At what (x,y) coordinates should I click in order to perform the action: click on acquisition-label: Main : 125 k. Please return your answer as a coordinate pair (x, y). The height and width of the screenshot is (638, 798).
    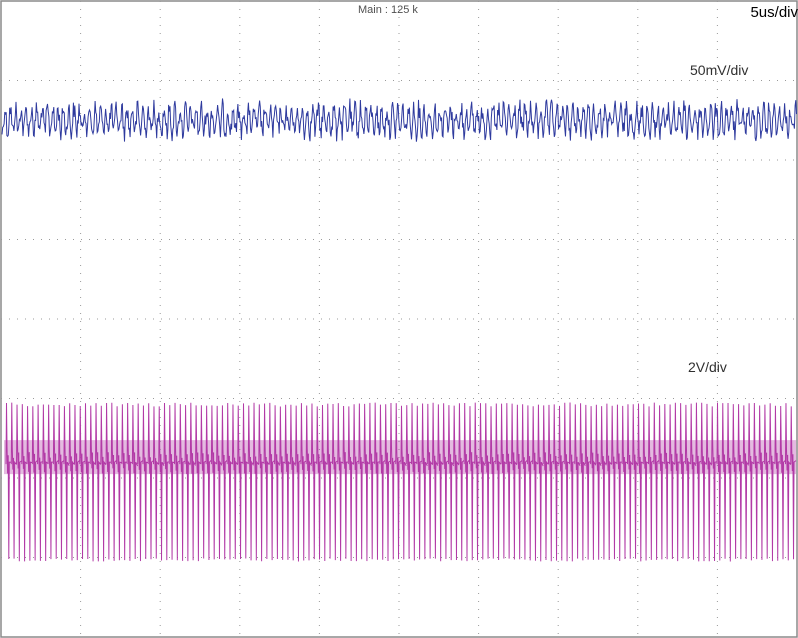
    Looking at the image, I should click on (388, 10).